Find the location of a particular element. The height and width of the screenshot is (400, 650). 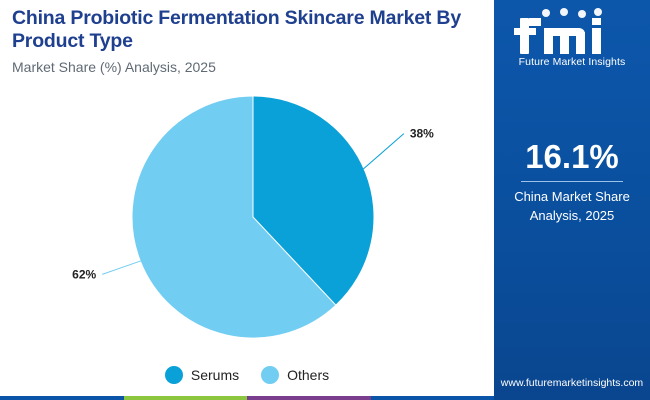

data-label-others: 62% is located at coordinates (84, 274).